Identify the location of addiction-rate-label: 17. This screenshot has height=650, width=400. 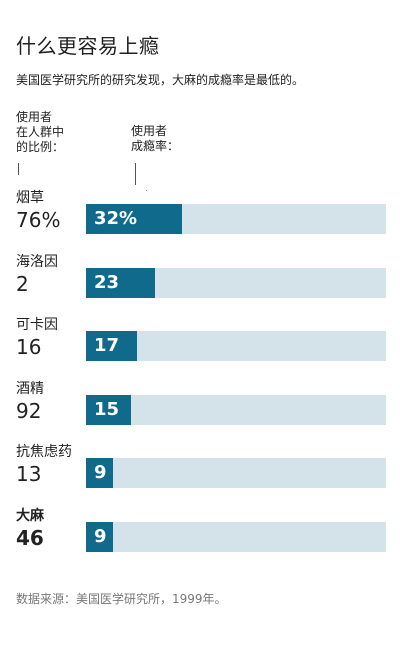
(107, 345).